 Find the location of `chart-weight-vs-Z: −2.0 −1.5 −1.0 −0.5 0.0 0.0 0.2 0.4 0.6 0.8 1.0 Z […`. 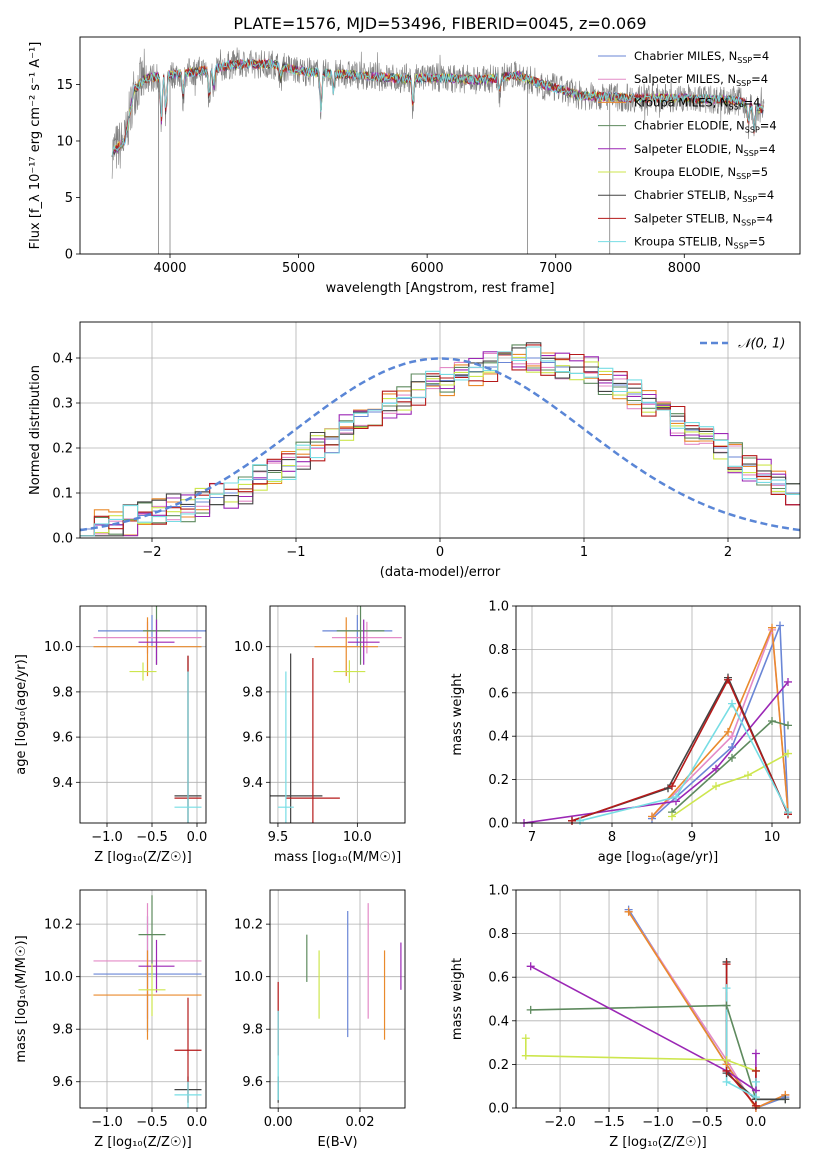

chart-weight-vs-Z: −2.0 −1.5 −1.0 −0.5 0.0 0.0 0.2 0.4 0.6 0.8 1.0 Z [… is located at coordinates (625, 1017).